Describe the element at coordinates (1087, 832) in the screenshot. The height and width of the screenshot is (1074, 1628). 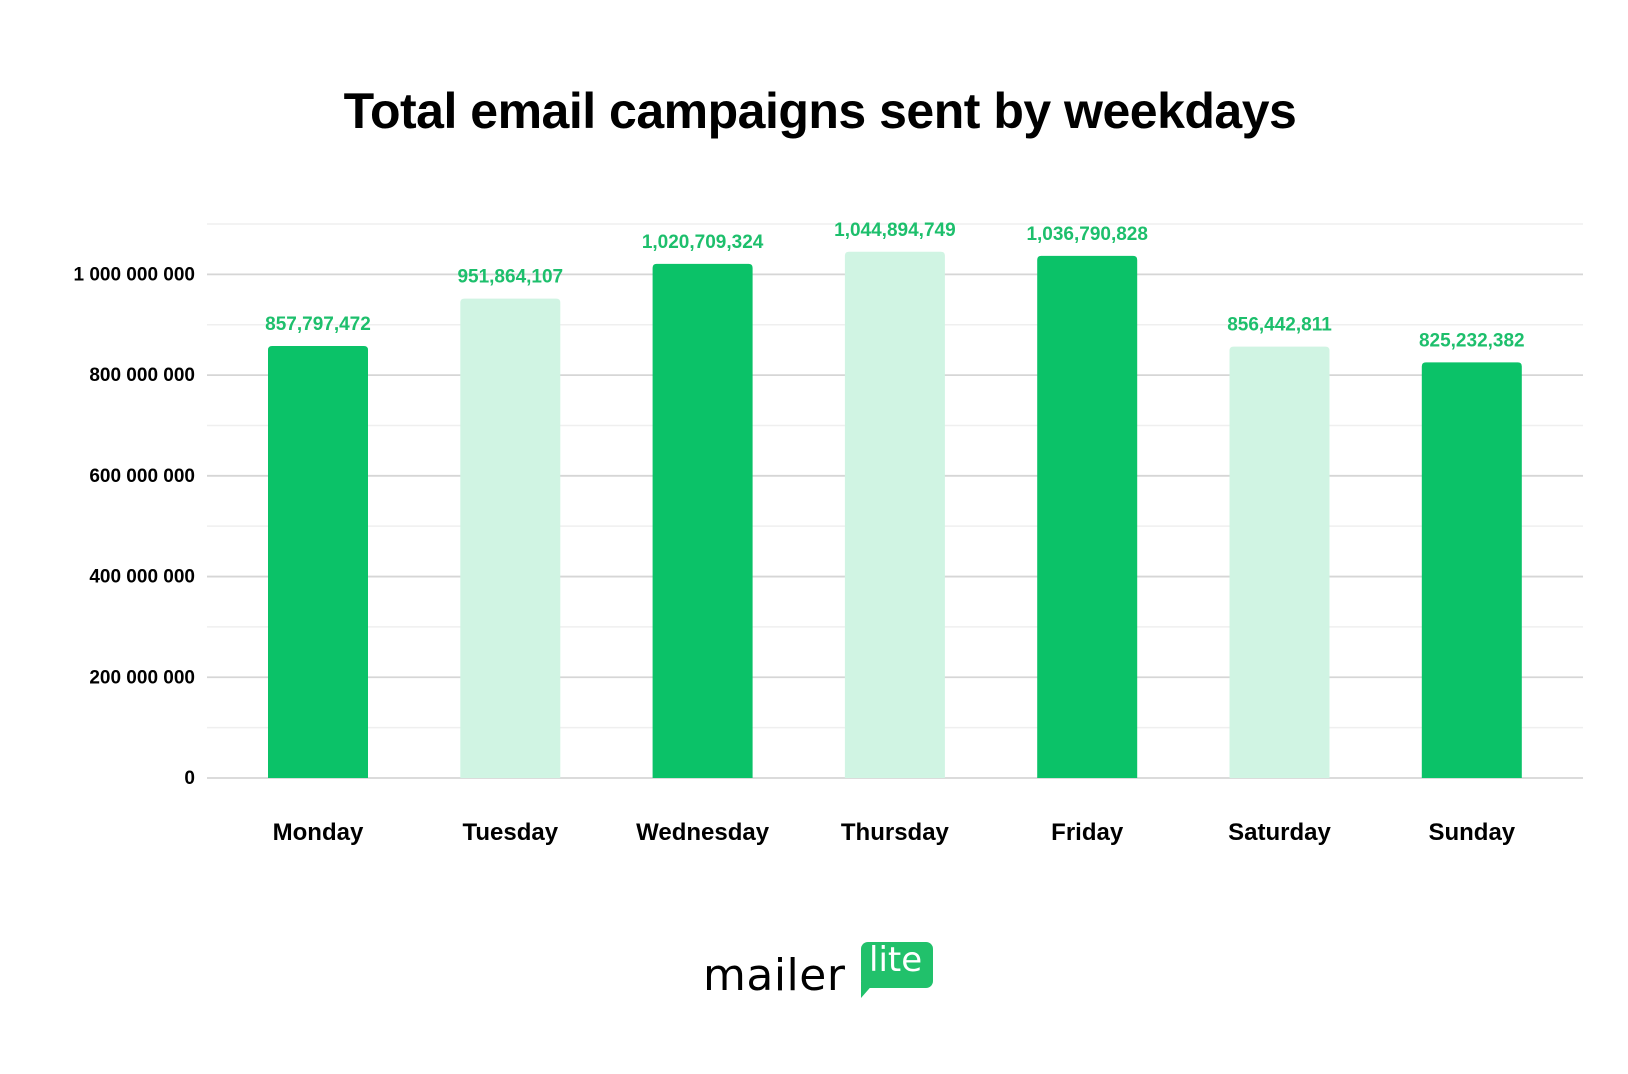
I see `x-tick-label: Friday` at that location.